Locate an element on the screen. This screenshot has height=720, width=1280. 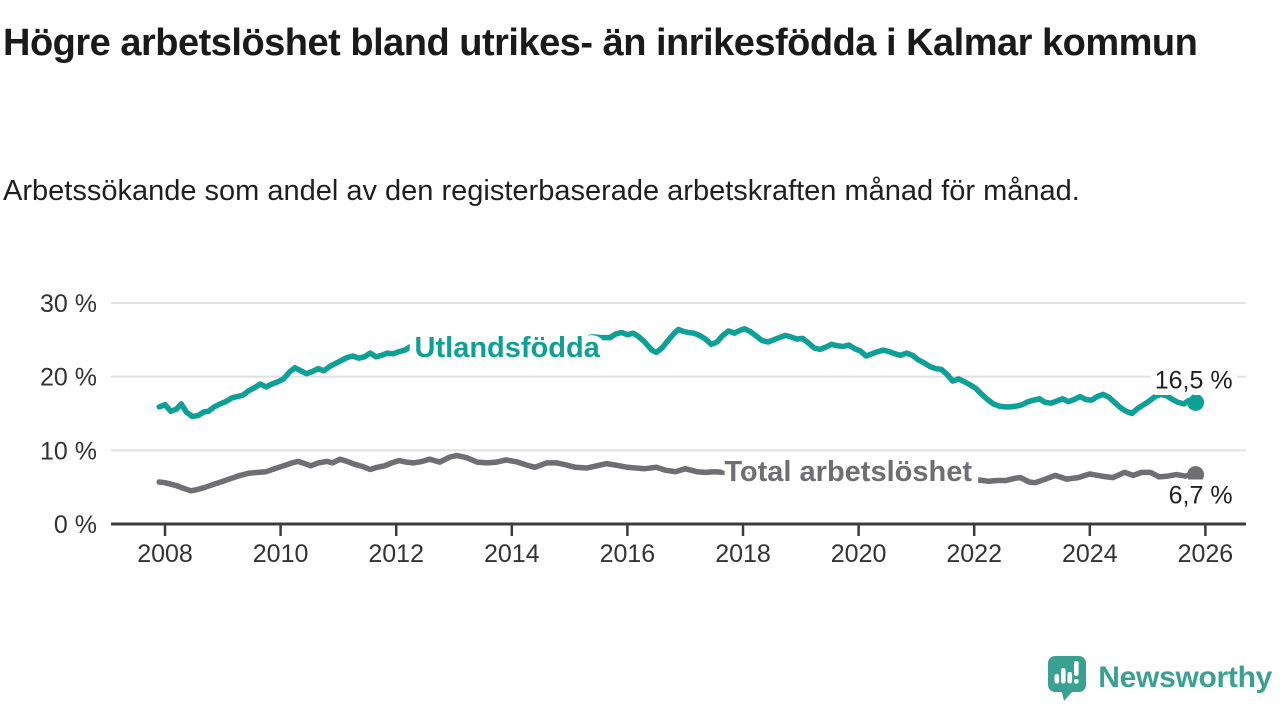
y-tick-label-0: 0 % is located at coordinates (75, 525).